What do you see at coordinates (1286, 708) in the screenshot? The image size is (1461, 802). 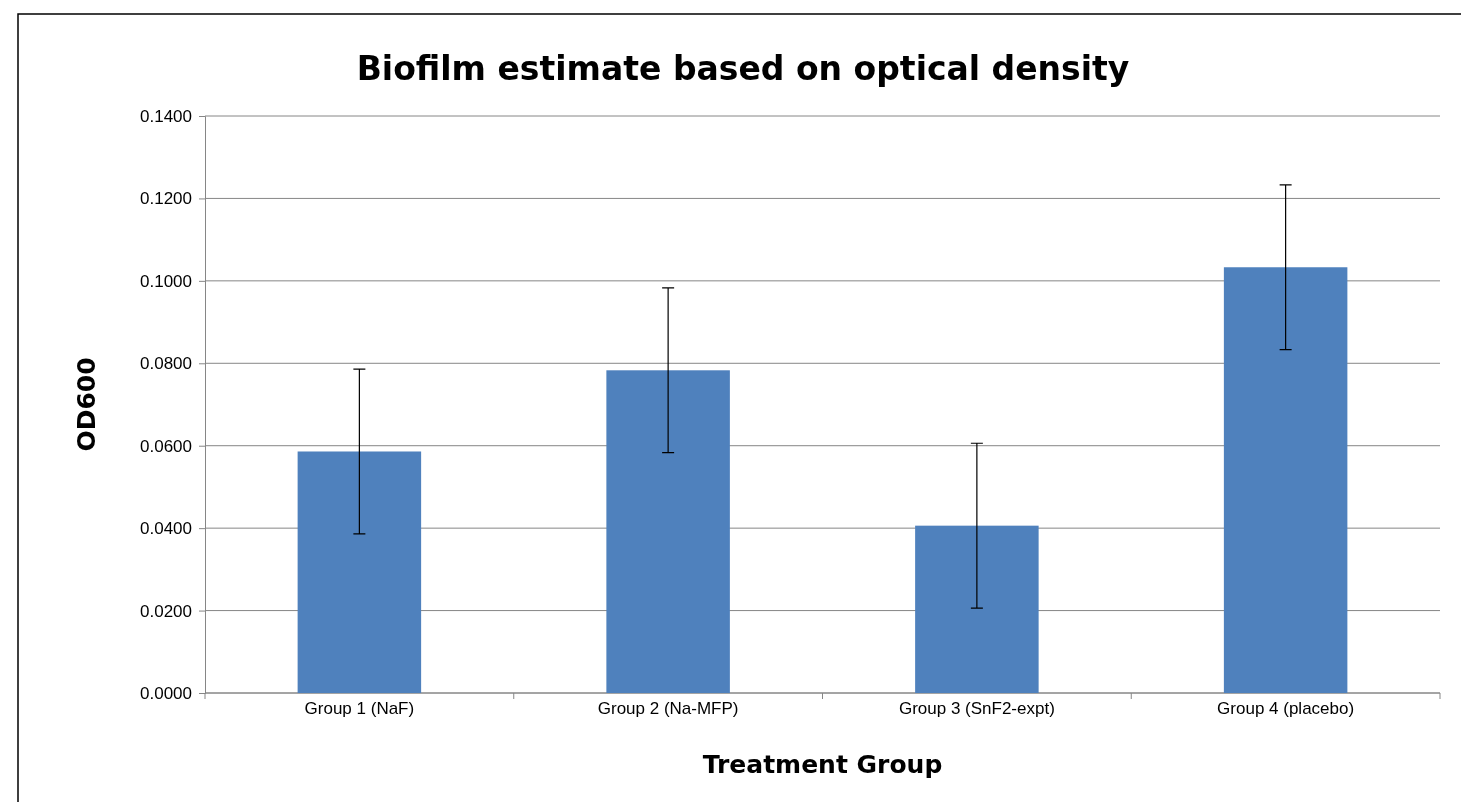 I see `x-tick-label: Group 4 (placebo)` at bounding box center [1286, 708].